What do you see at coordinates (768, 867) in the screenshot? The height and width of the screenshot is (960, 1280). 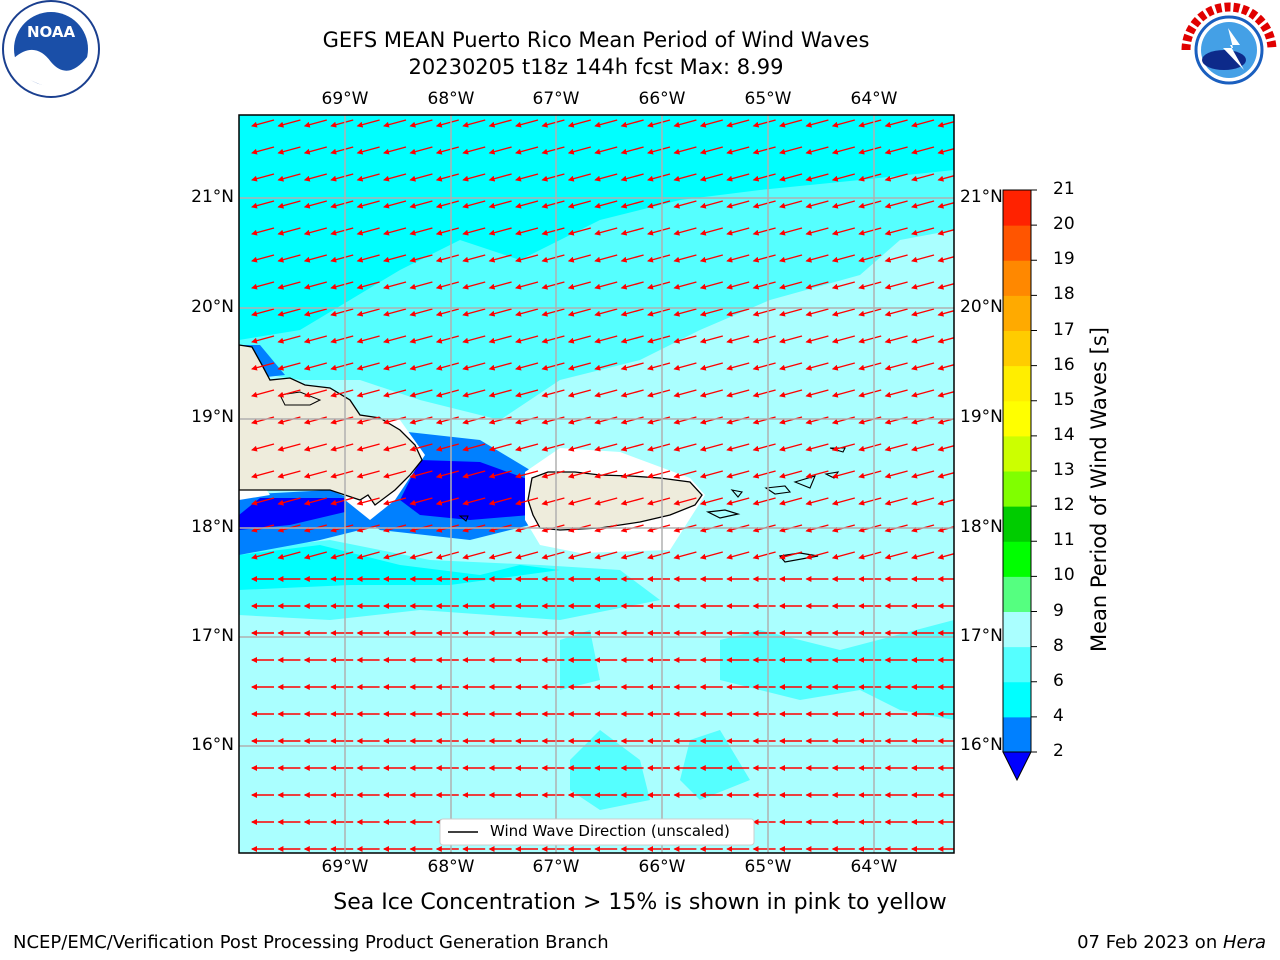 I see `lon-label-bottom: 65°W` at bounding box center [768, 867].